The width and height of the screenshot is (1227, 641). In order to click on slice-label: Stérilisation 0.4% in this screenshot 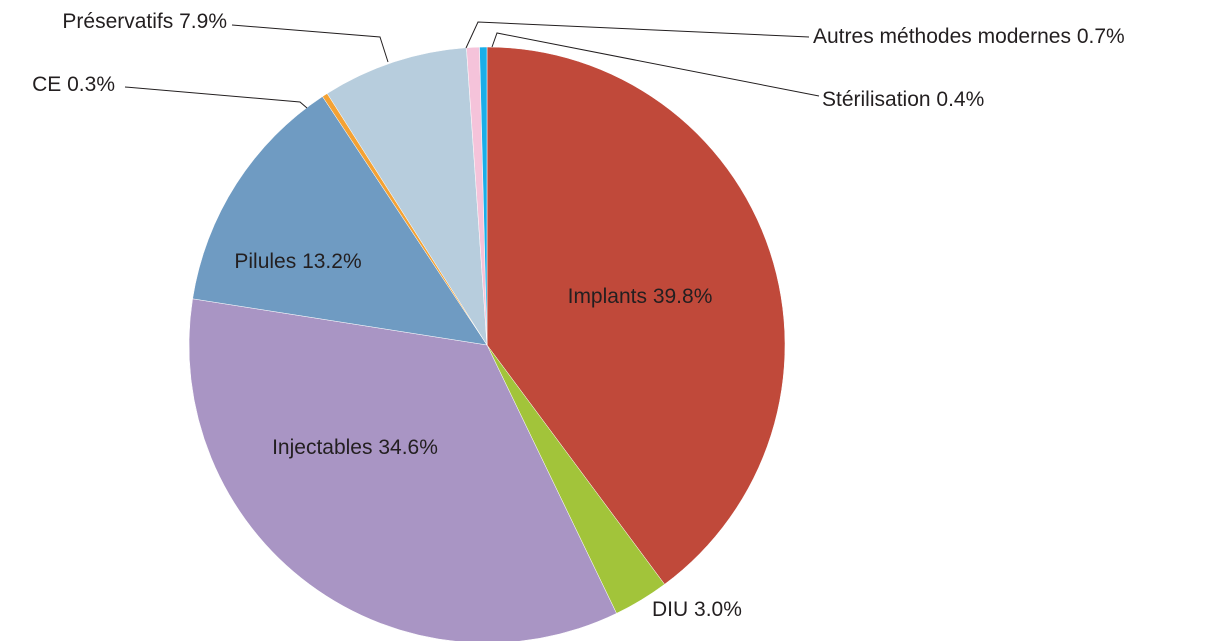, I will do `click(903, 99)`.